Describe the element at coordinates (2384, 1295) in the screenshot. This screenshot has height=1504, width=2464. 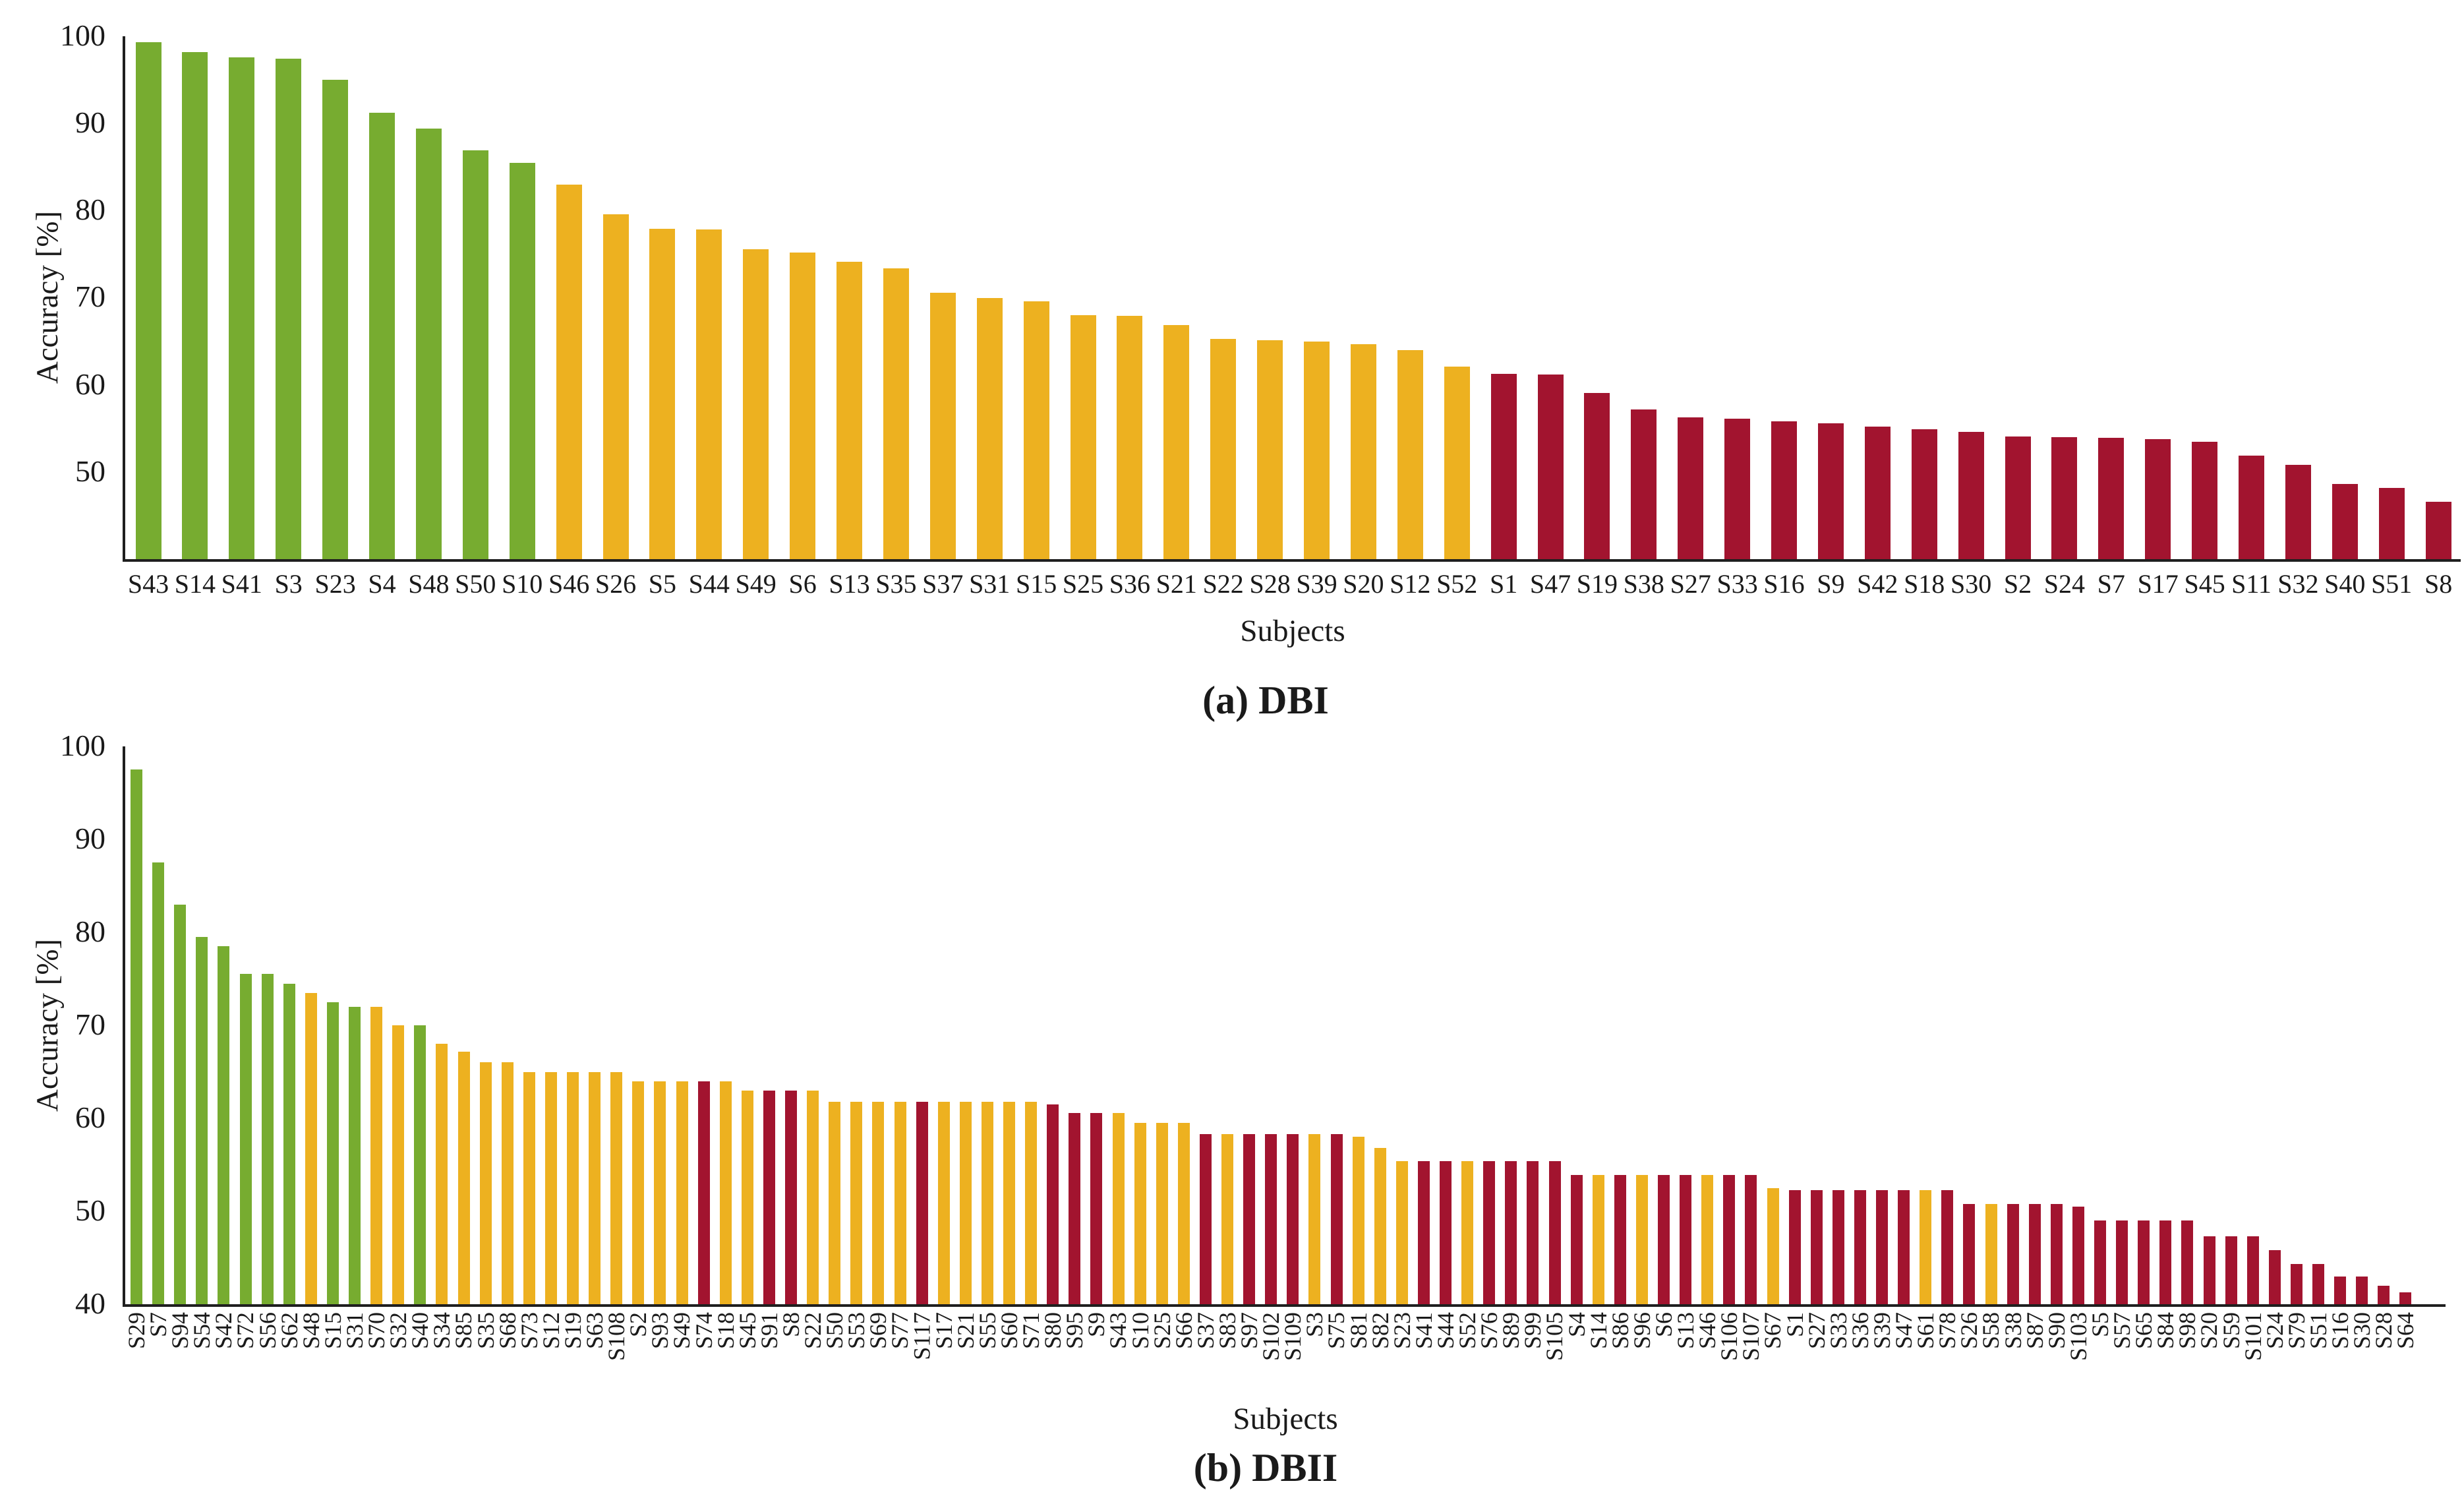
I see `bar-S28` at that location.